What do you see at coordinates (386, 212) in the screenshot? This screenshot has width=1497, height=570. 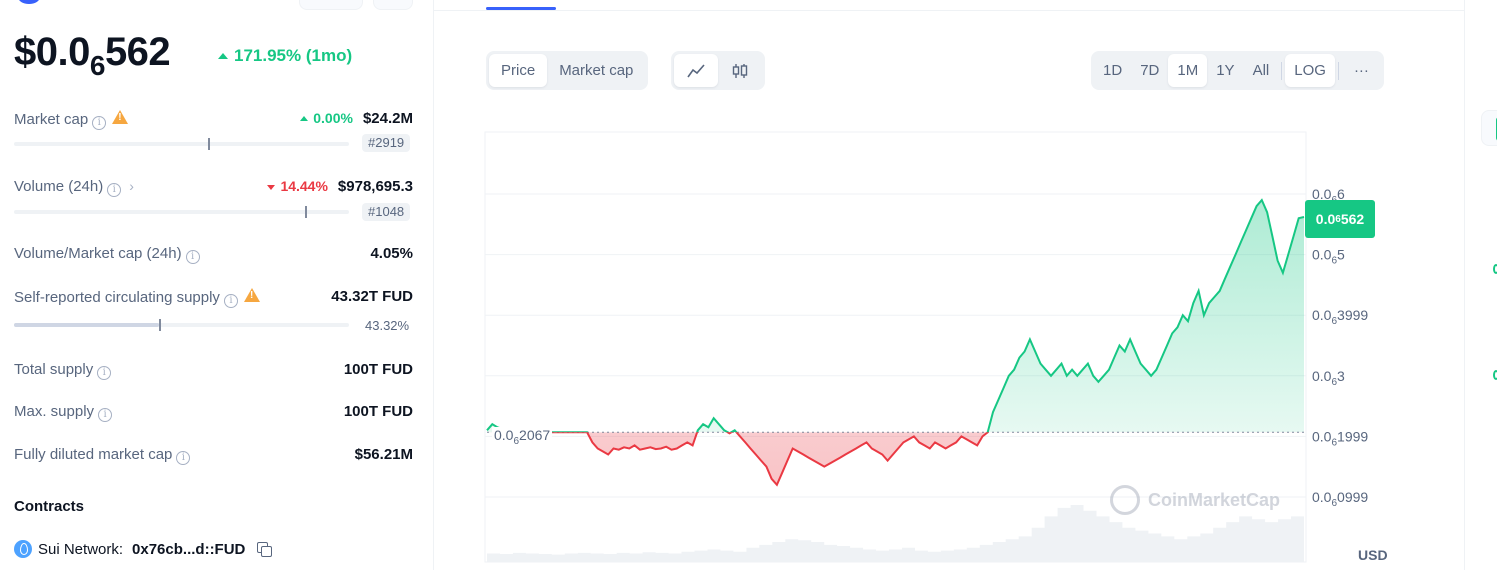 I see `volume-rank: #1048` at bounding box center [386, 212].